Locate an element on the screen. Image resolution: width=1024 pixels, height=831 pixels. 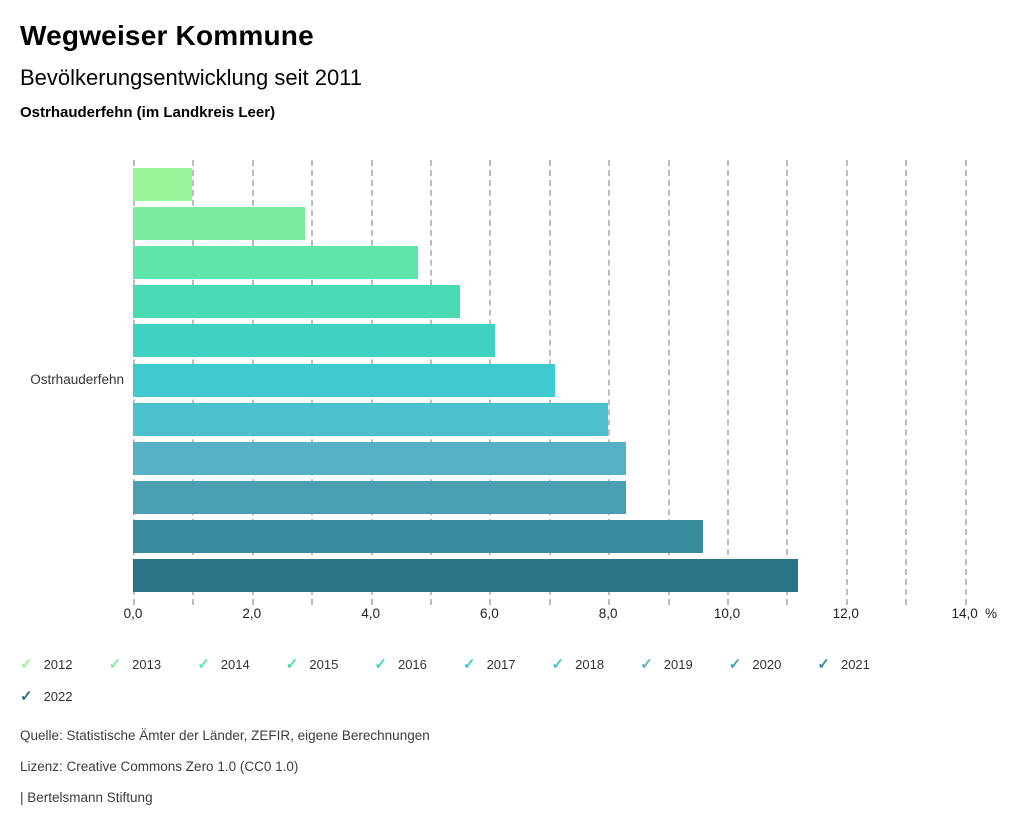
x-tick-2,0: 2,0 is located at coordinates (252, 613).